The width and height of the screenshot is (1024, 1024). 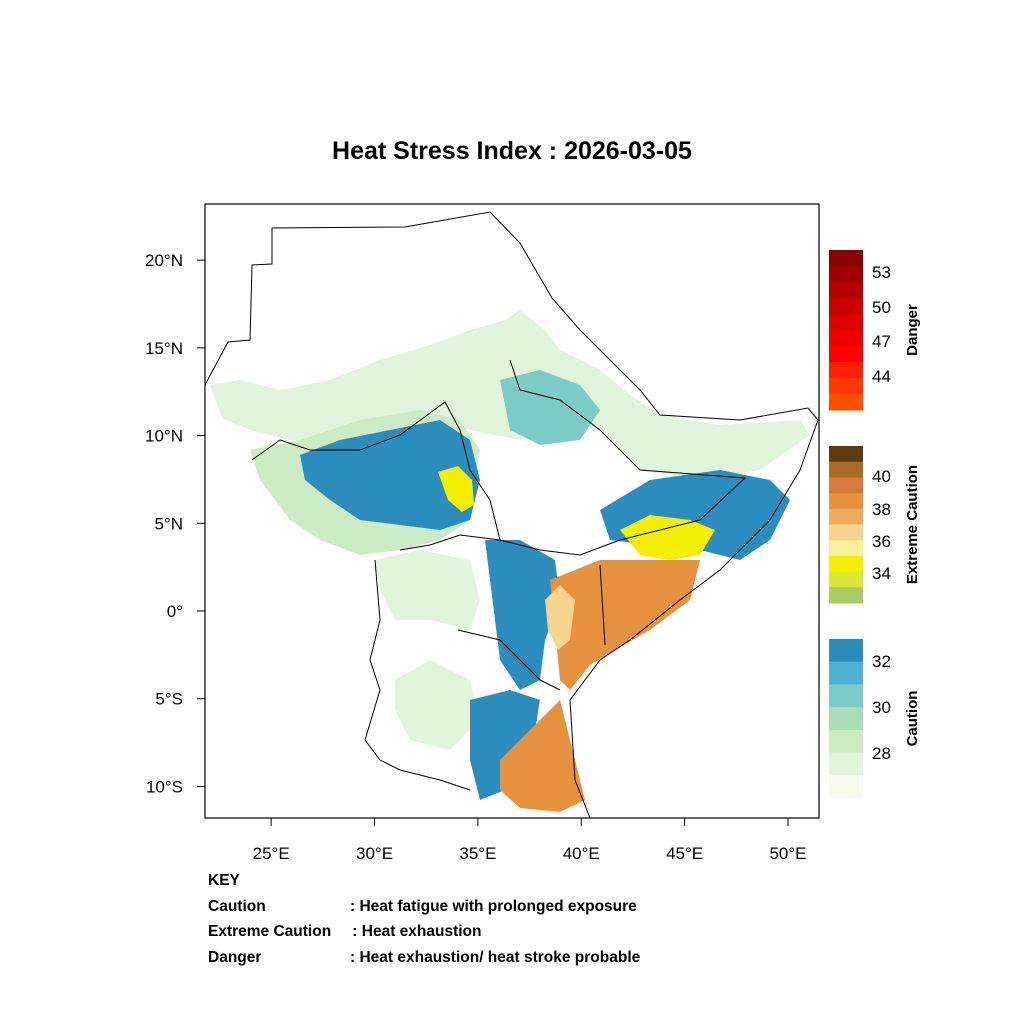 I want to click on border-sudan-chad, so click(x=376, y=471).